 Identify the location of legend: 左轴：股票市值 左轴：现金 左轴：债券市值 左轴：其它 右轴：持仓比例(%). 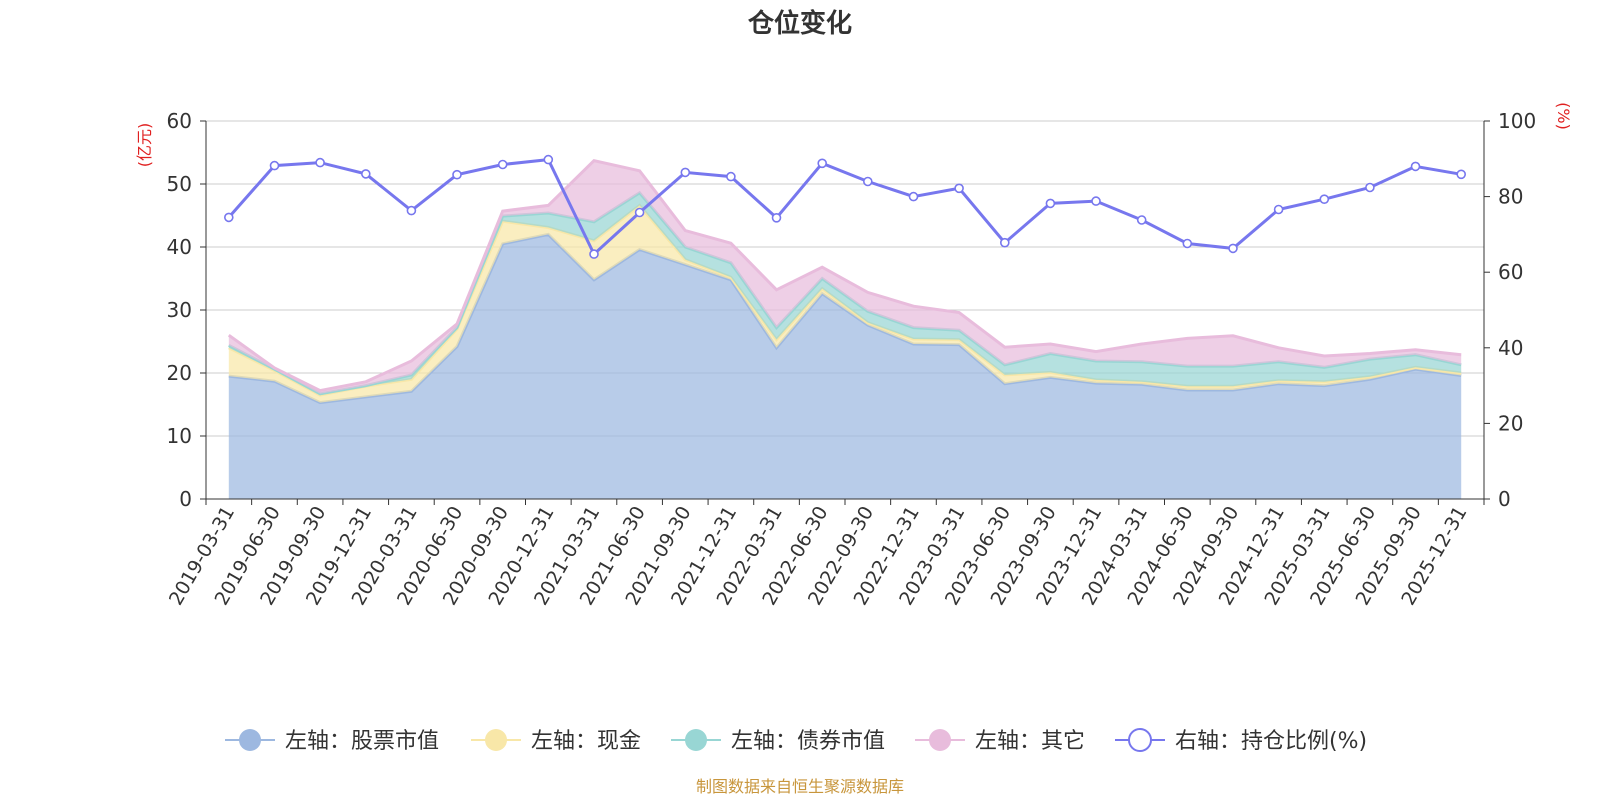
(796, 741).